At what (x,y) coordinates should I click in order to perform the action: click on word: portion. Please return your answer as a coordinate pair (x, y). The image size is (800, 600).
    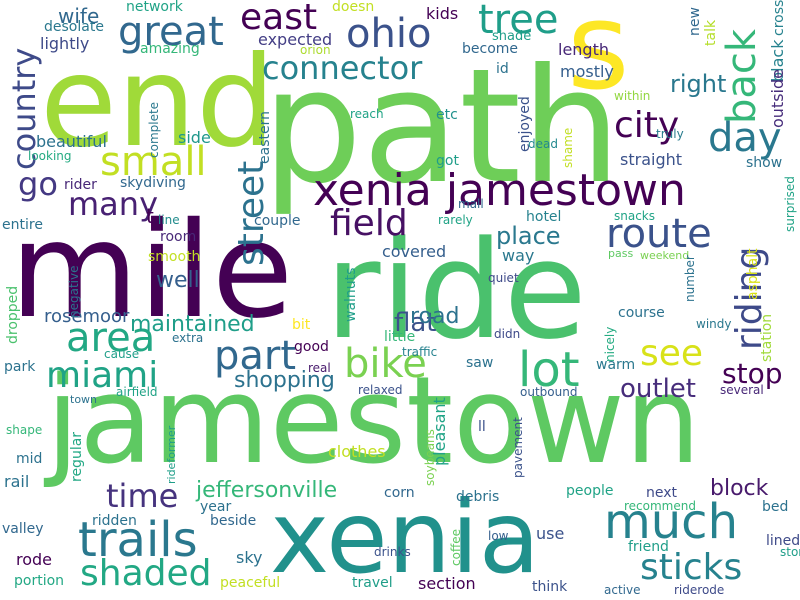
    Looking at the image, I should click on (39, 581).